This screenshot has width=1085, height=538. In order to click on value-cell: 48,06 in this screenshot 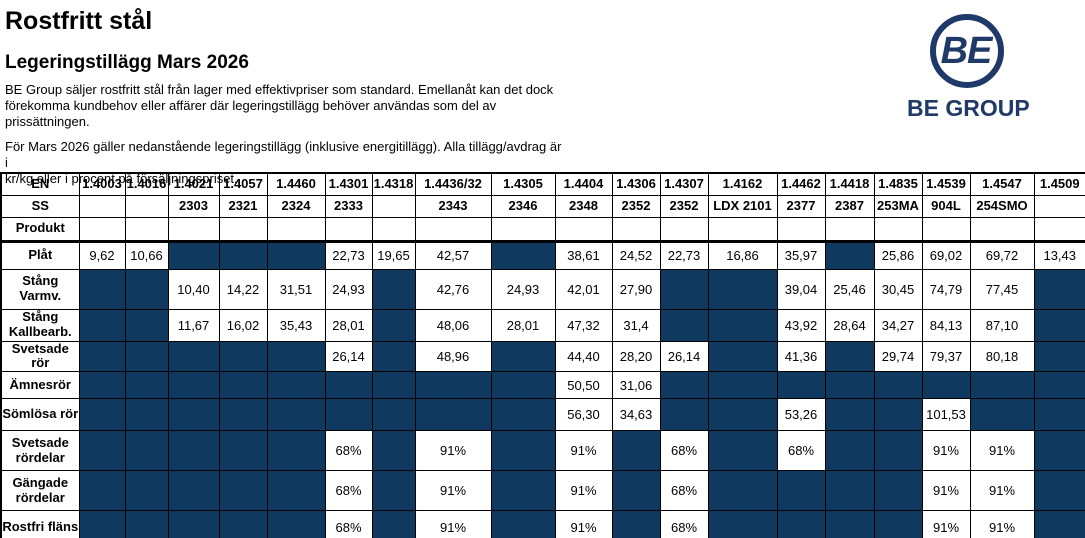, I will do `click(453, 325)`.